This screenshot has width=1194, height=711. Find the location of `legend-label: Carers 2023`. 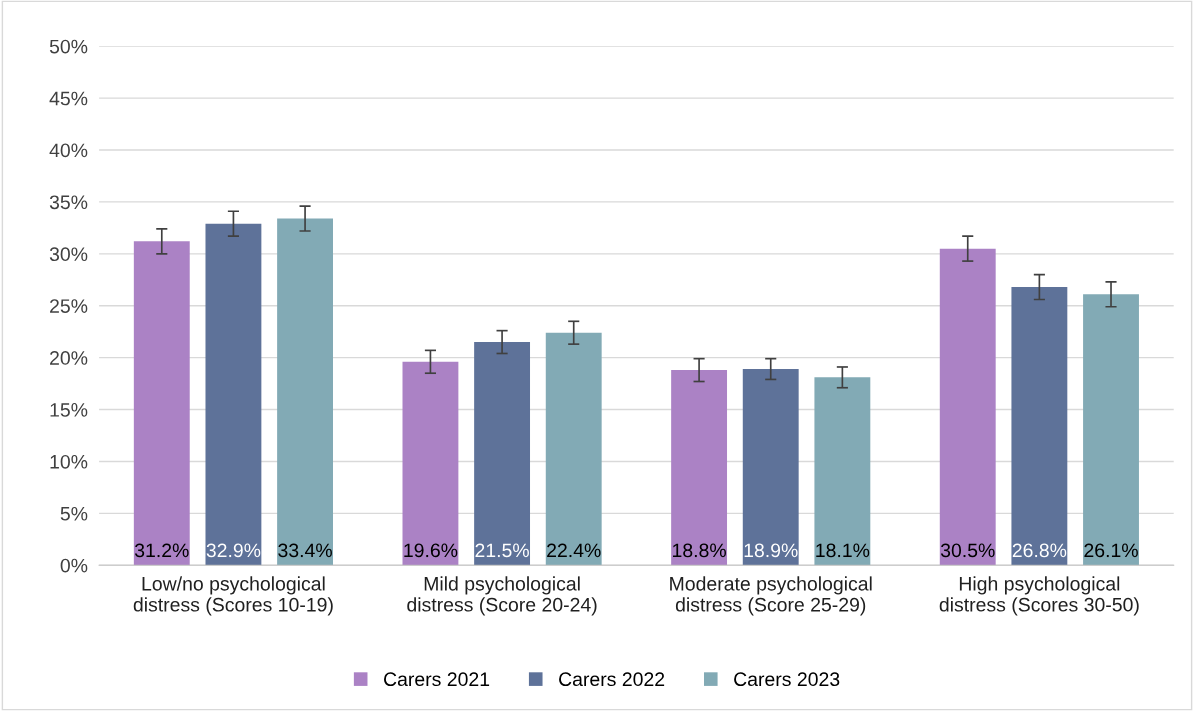

legend-label: Carers 2023 is located at coordinates (787, 679).